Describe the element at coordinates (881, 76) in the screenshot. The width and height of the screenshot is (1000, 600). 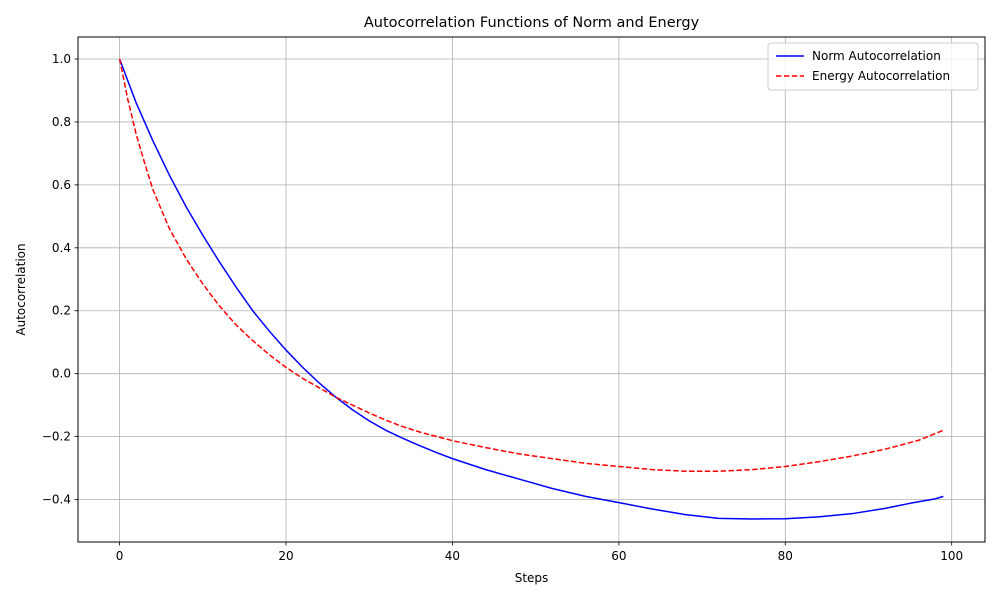
I see `legend-label-energy: Energy Autocorrelation` at that location.